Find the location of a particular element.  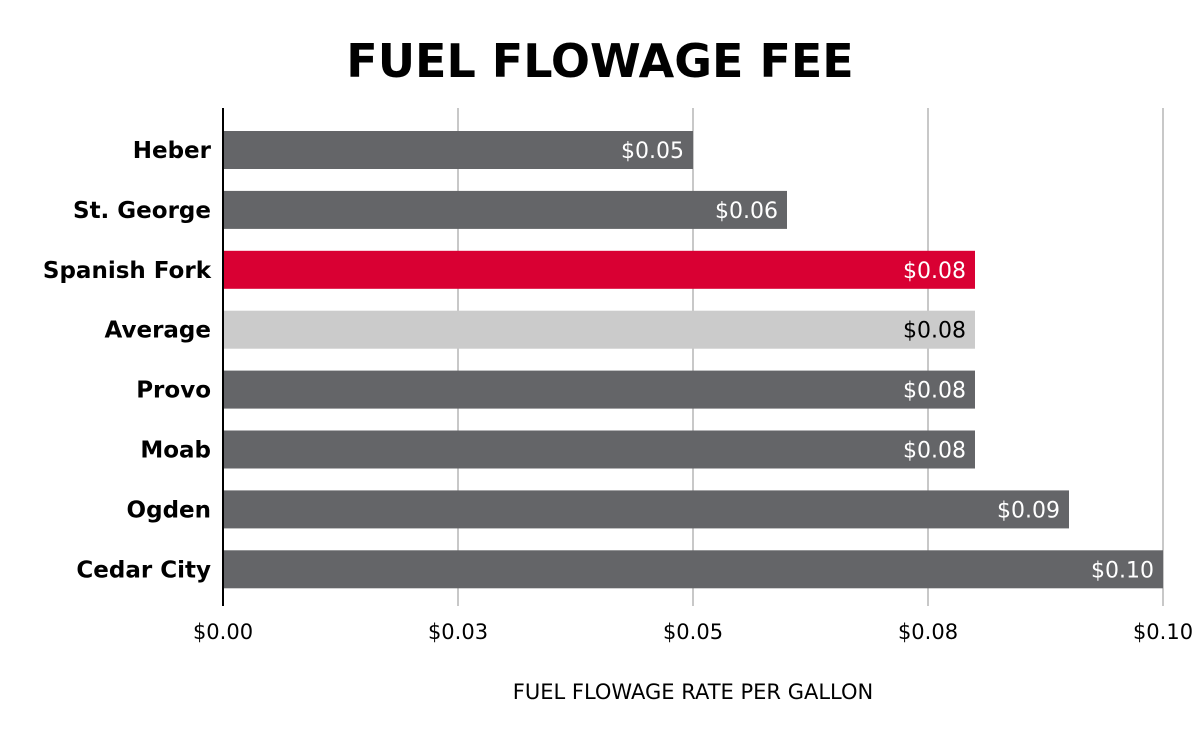

category-label: Ogden is located at coordinates (169, 510).